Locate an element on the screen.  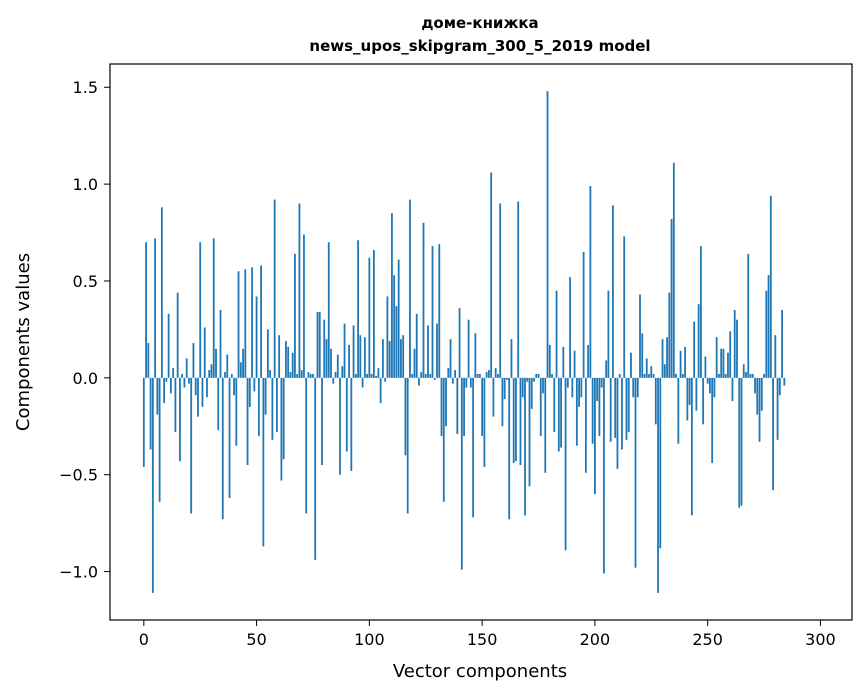
chart-subtitle: news_upos_skipgram_300_5_2019 model is located at coordinates (479, 46).